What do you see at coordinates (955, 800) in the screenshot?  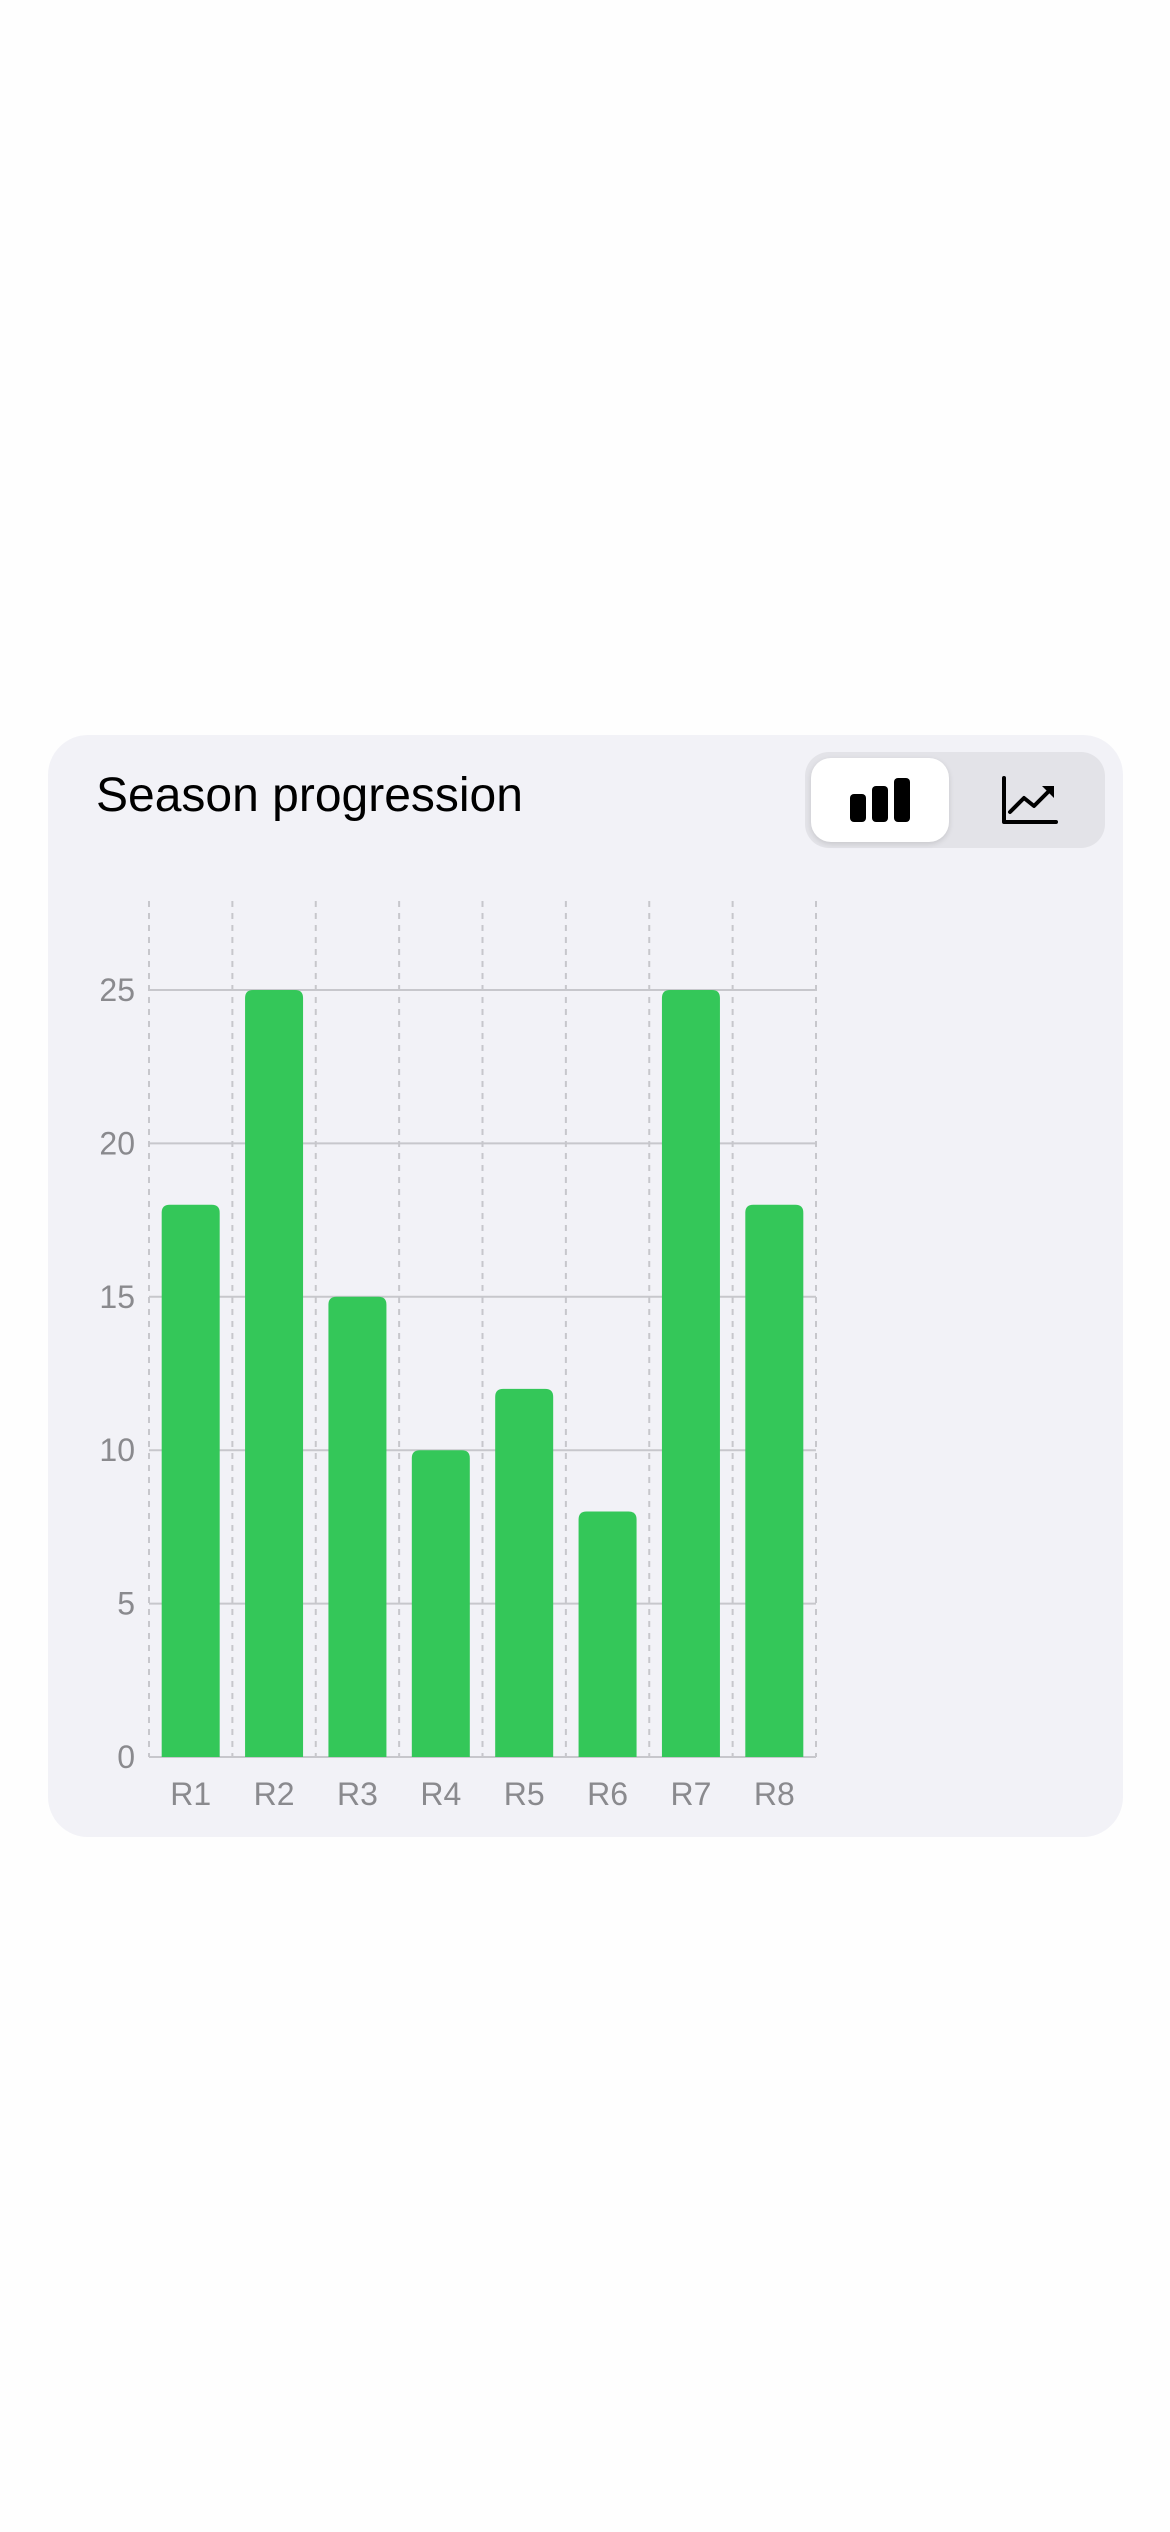 I see `chart-type-toggle` at bounding box center [955, 800].